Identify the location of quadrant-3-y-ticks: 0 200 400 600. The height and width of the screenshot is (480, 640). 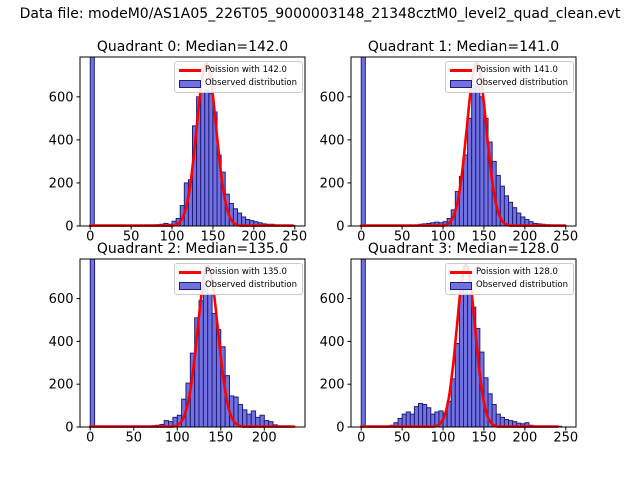
(335, 364).